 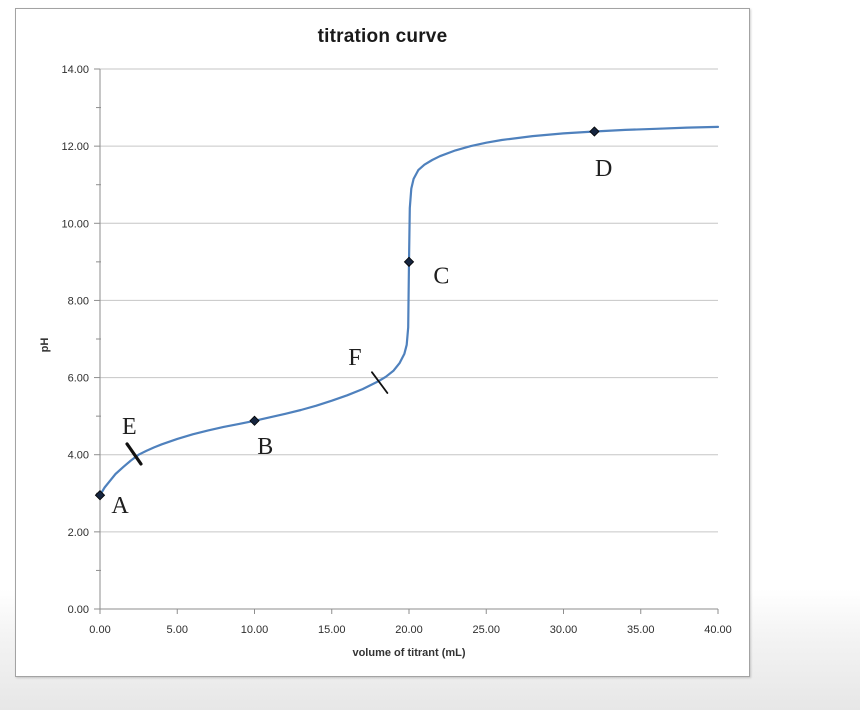 I want to click on slash-mark-F, so click(x=380, y=382).